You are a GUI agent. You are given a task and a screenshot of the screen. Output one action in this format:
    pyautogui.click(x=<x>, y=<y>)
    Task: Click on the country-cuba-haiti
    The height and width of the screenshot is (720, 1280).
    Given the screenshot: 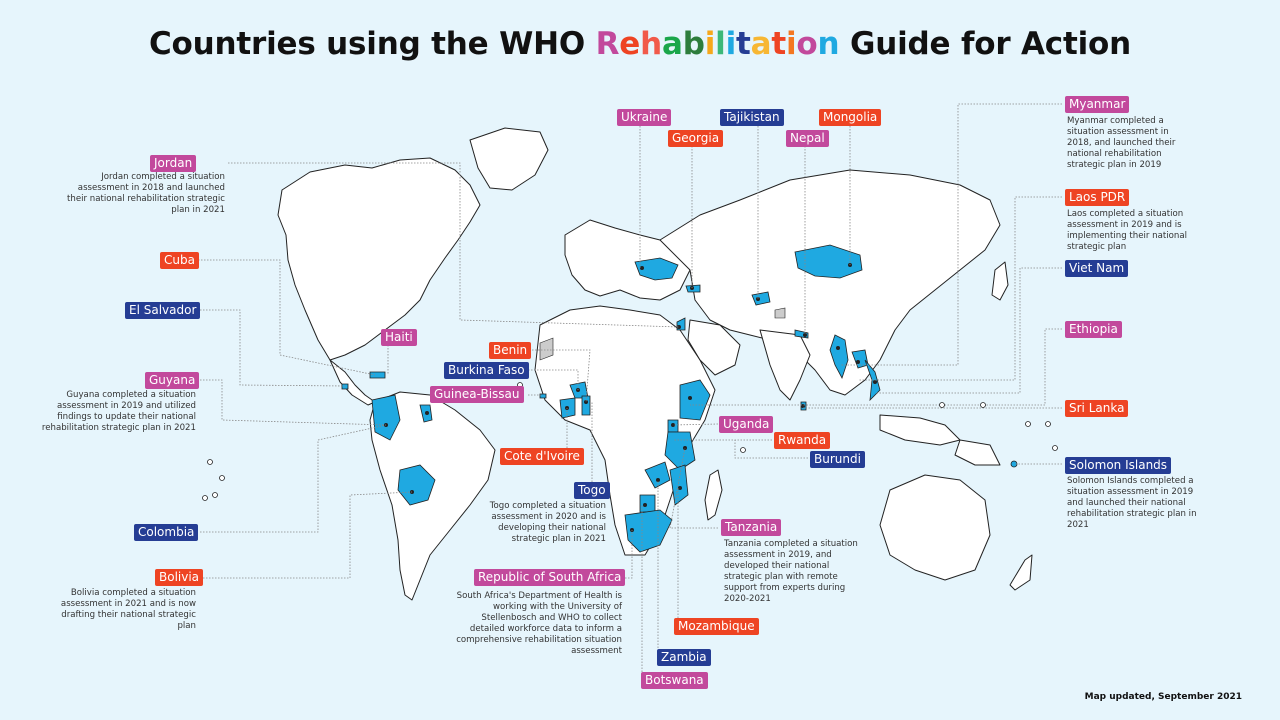 What is the action you would take?
    pyautogui.click(x=377, y=375)
    